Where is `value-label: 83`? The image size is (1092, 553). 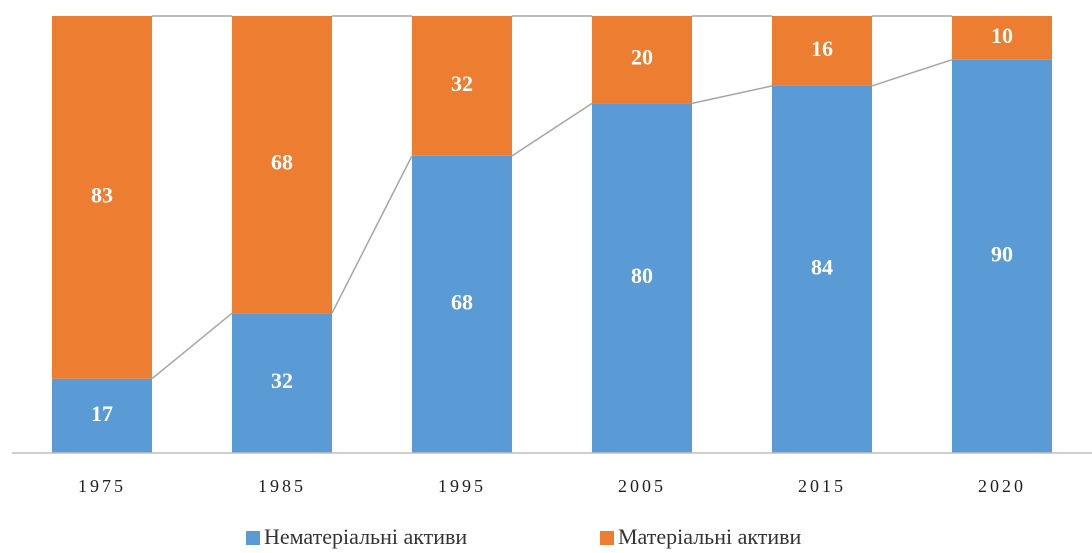
value-label: 83 is located at coordinates (102, 194).